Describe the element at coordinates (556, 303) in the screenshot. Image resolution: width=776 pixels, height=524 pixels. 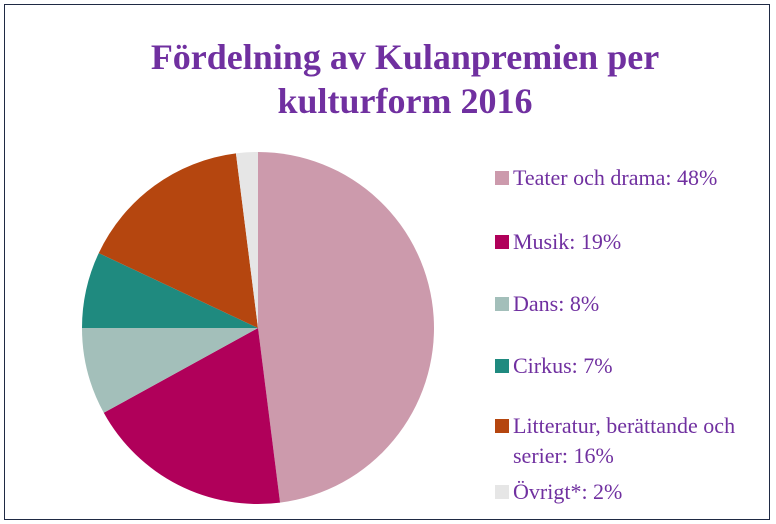
I see `legend-label: Dans: 8%` at that location.